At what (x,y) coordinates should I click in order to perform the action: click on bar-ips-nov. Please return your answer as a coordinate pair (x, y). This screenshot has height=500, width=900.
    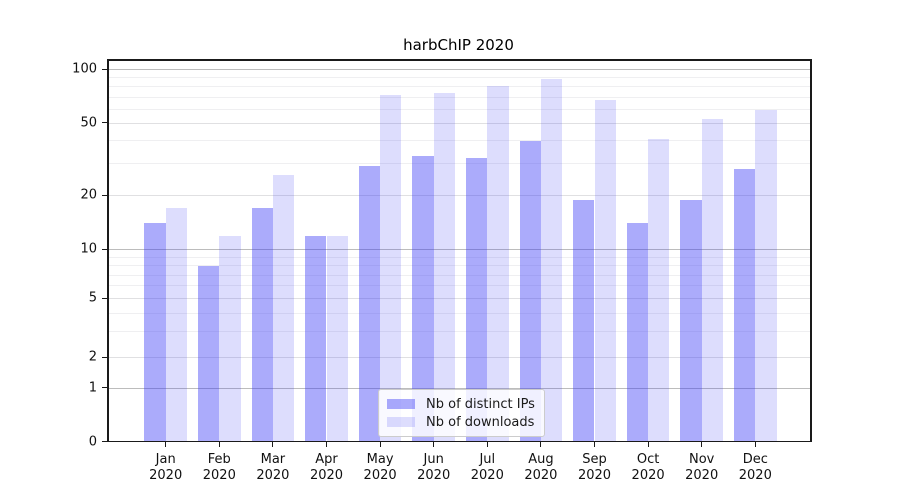
    Looking at the image, I should click on (691, 320).